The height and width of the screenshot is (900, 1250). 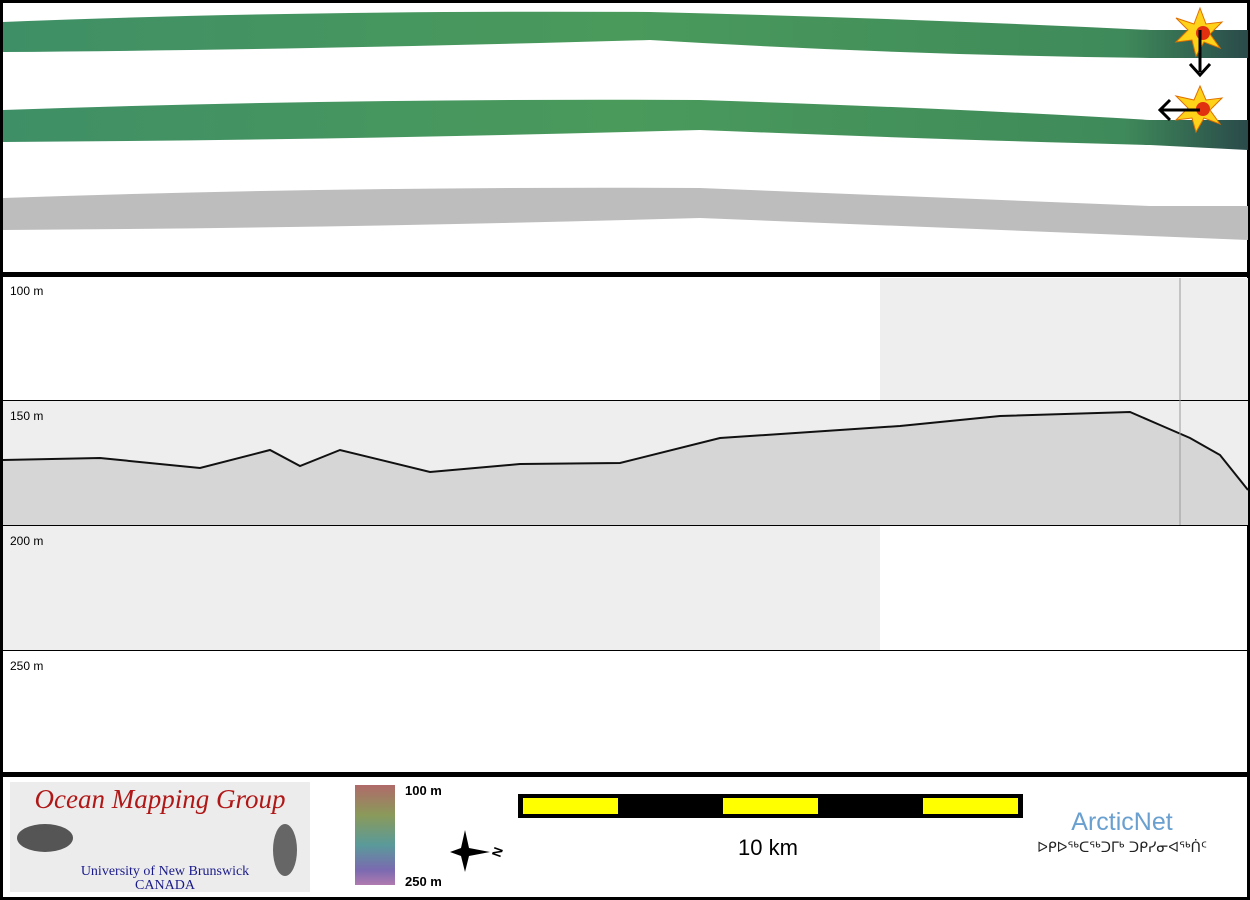 I want to click on backscatter-strip, so click(x=625, y=213).